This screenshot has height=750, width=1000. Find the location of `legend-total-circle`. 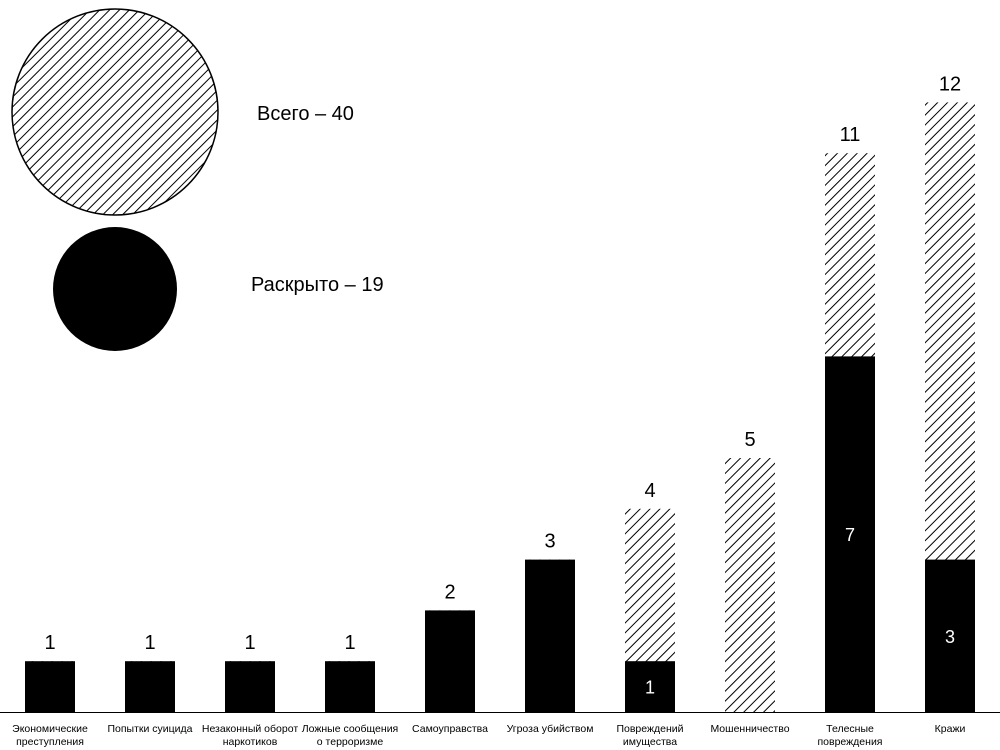

legend-total-circle is located at coordinates (115, 112).